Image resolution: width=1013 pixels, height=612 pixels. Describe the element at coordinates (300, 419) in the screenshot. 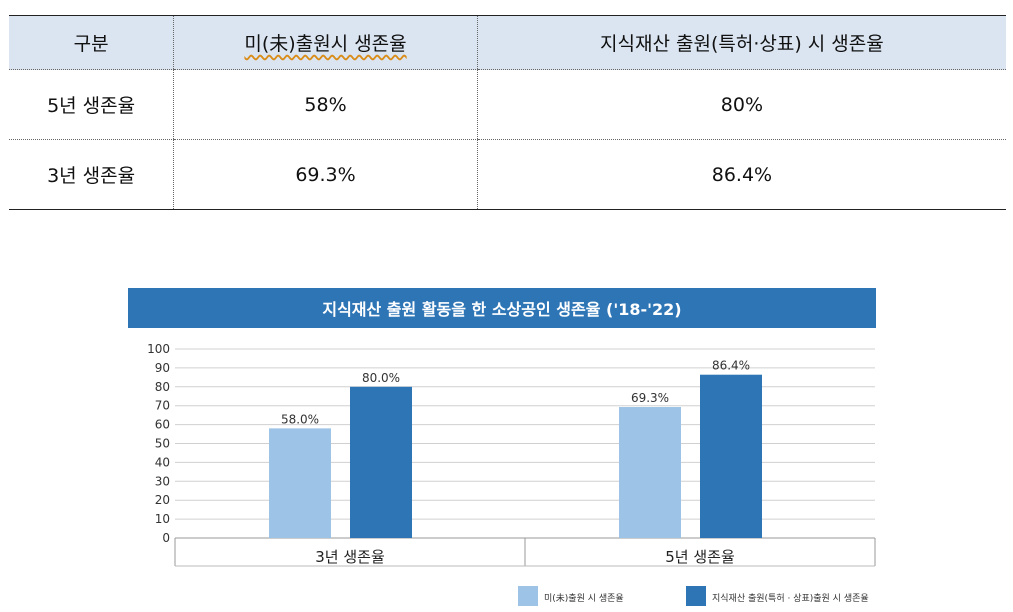

I see `bar-data-label: 58.0%` at that location.